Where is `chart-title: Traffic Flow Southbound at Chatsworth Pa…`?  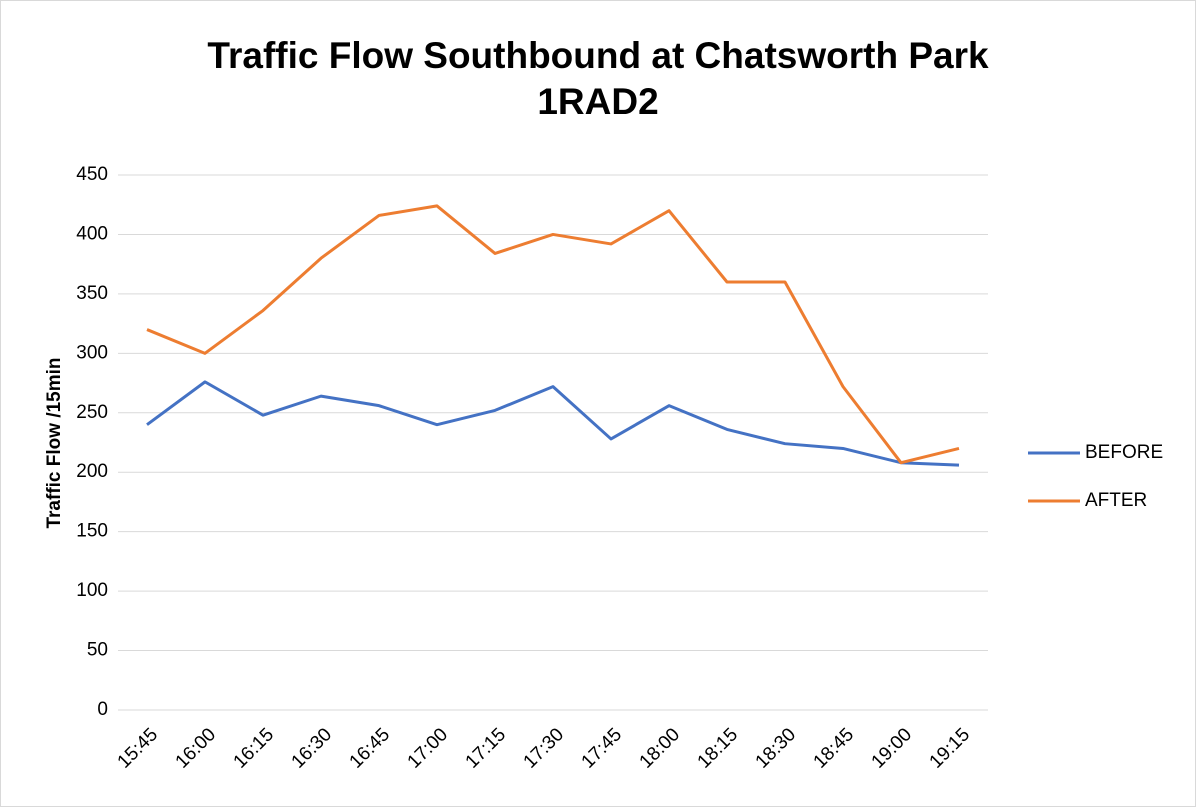 chart-title: Traffic Flow Southbound at Chatsworth Pa… is located at coordinates (598, 55).